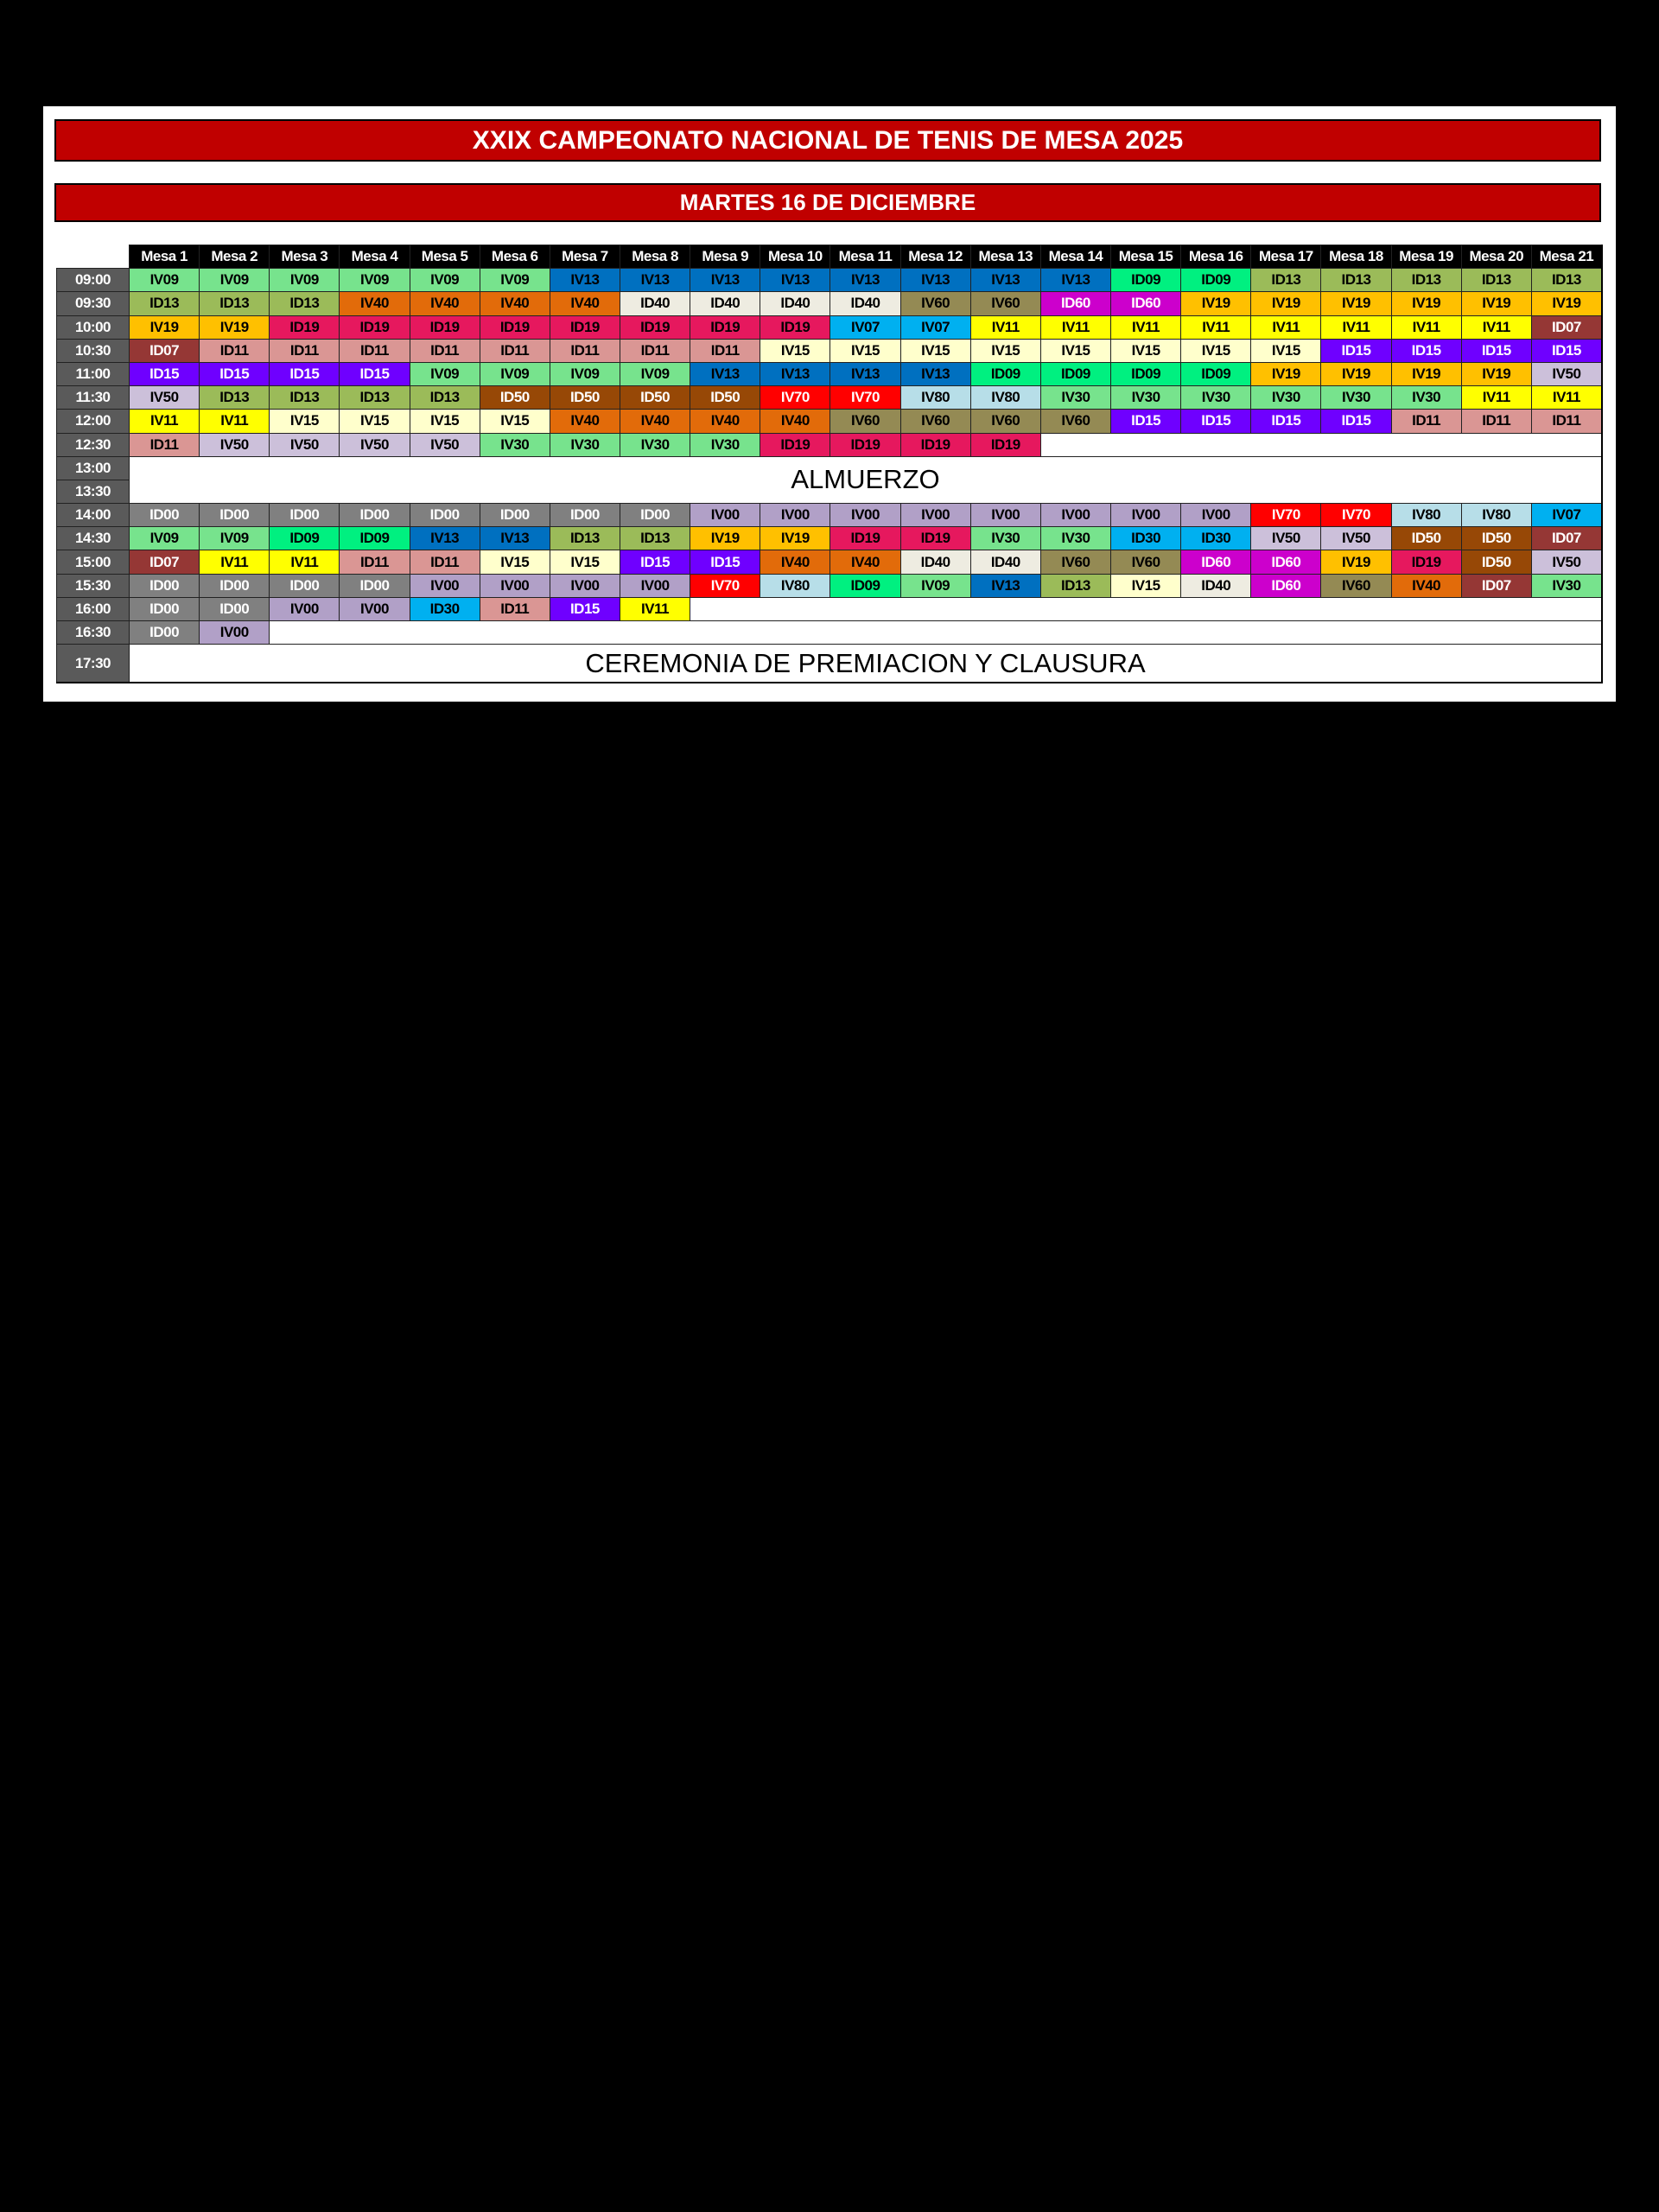 This screenshot has height=2212, width=1659. I want to click on closing-ceremony: CEREMONIA DE PREMIACION Y CLAUSURA, so click(865, 663).